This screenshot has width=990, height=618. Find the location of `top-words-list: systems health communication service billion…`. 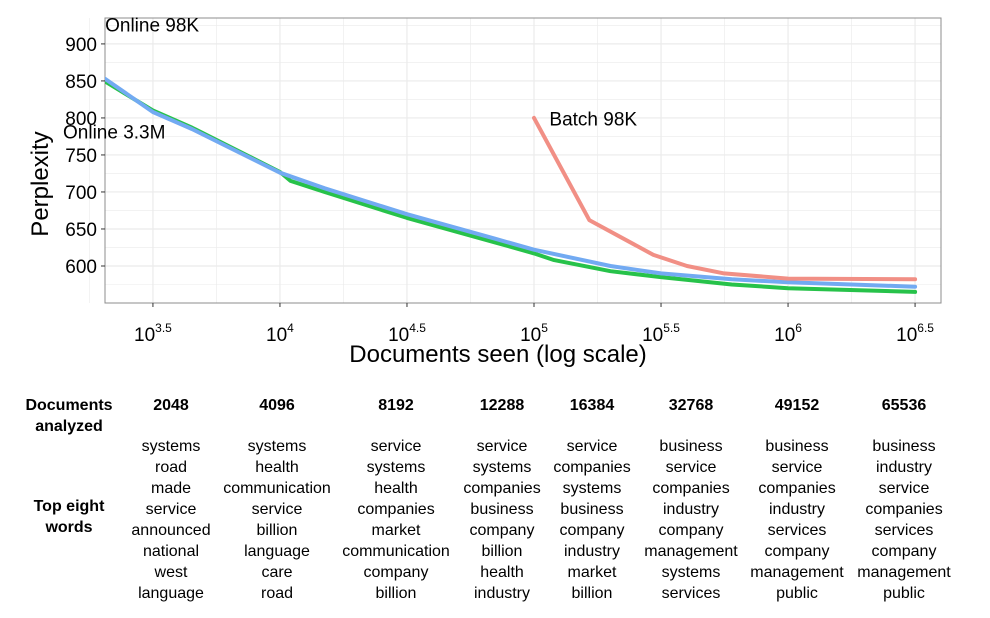

top-words-list: systems health communication service billion… is located at coordinates (277, 520).